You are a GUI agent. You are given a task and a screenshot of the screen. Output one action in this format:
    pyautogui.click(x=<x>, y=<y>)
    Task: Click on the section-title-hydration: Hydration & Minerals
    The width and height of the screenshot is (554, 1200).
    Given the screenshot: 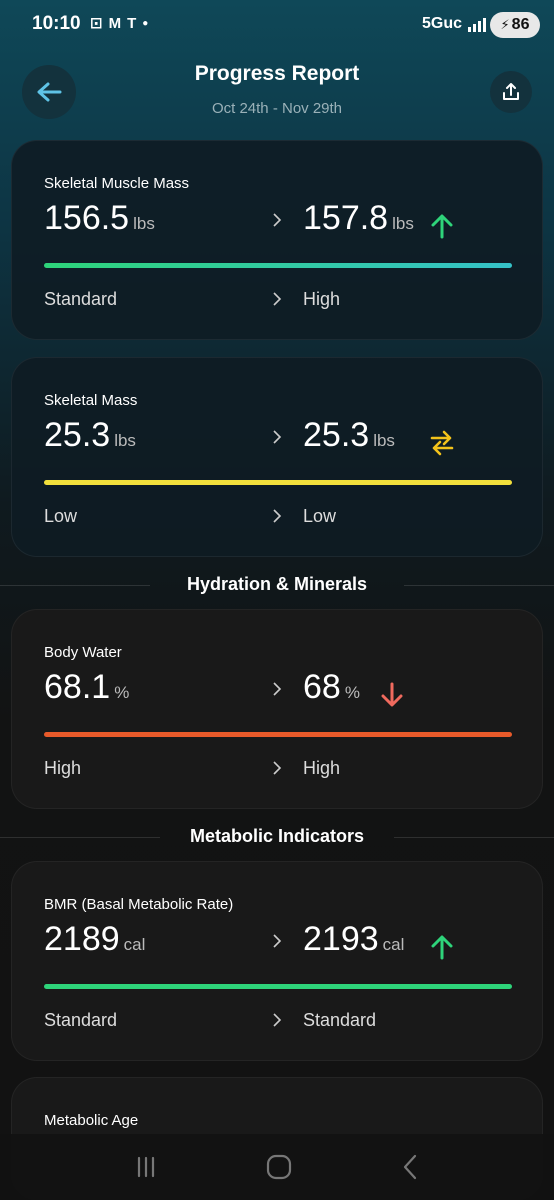 What is the action you would take?
    pyautogui.click(x=277, y=584)
    